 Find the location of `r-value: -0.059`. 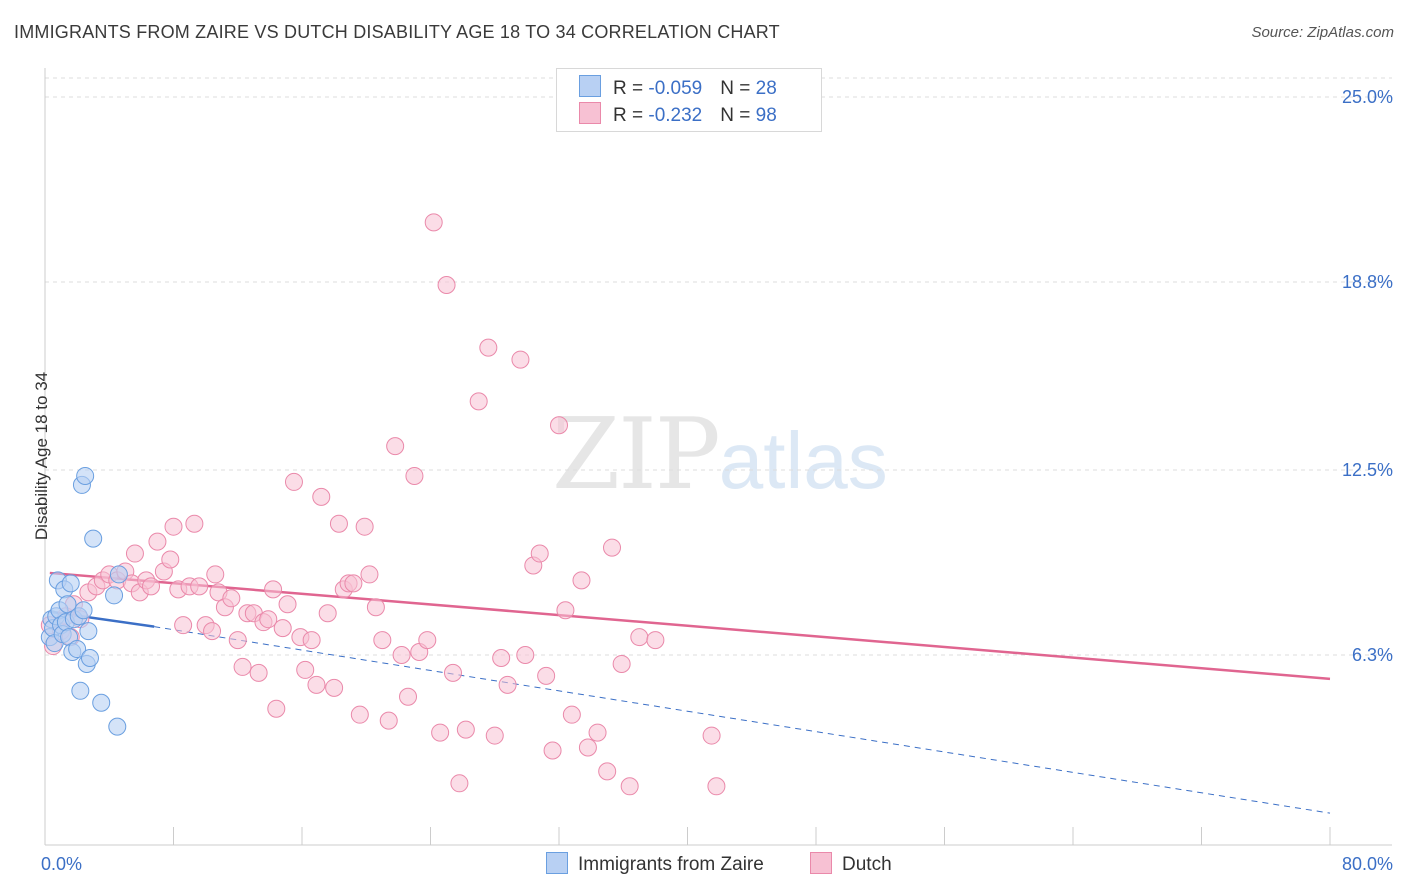

r-value: -0.059 is located at coordinates (675, 88).